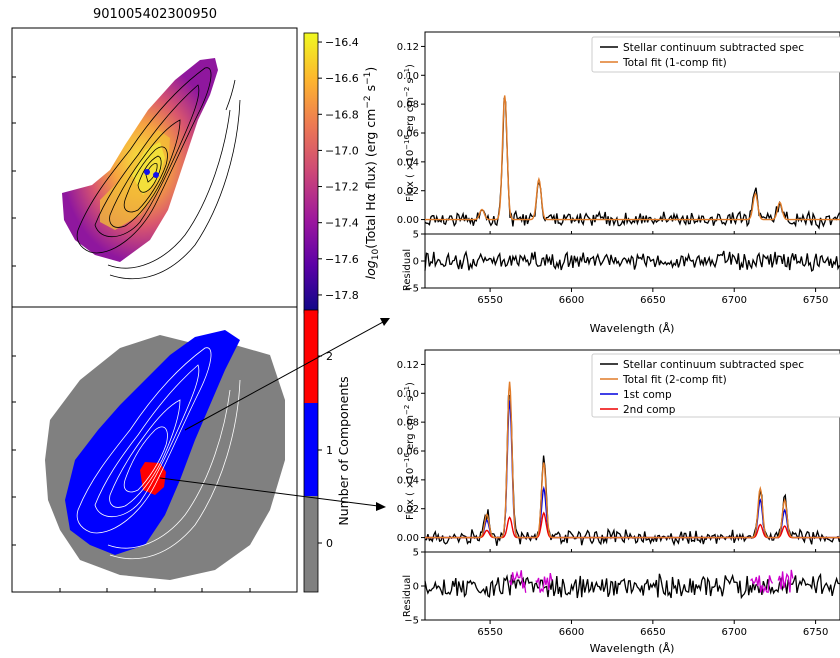 This screenshot has height=658, width=840. Describe the element at coordinates (647, 395) in the screenshot. I see `legend-entry-comp1: 1st comp` at that location.